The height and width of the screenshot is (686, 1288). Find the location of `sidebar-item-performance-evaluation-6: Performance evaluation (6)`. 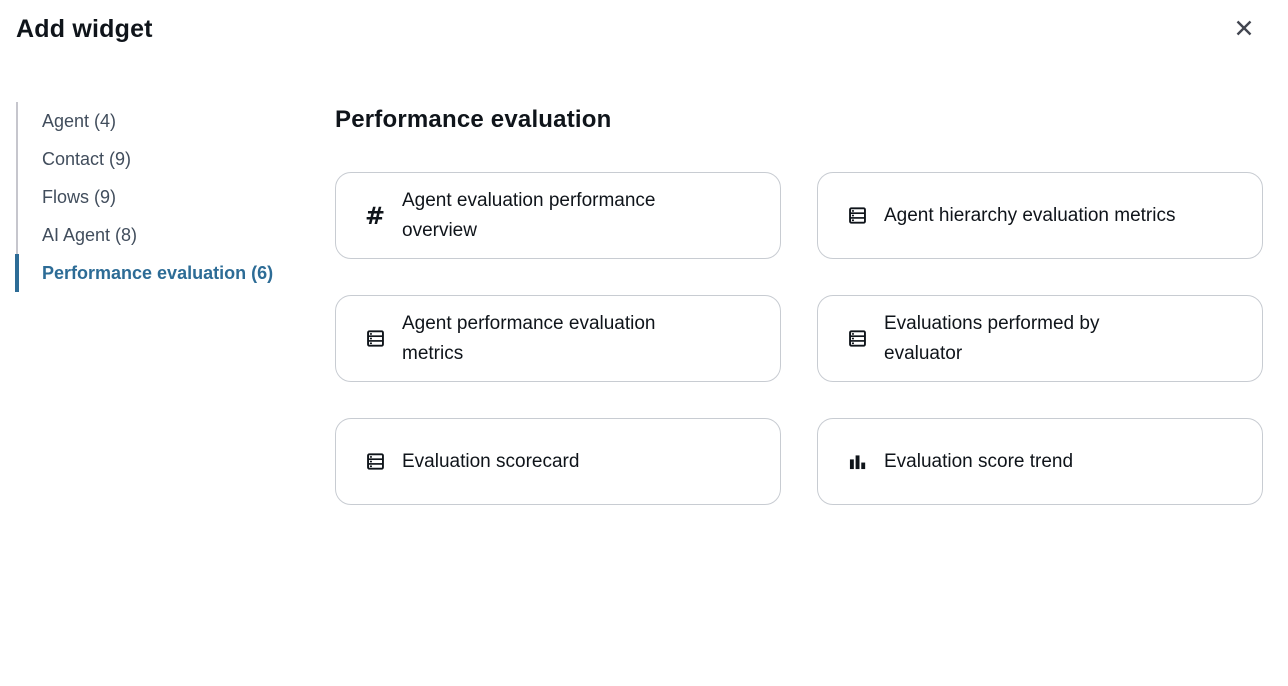

sidebar-item-performance-evaluation-6: Performance evaluation (6) is located at coordinates (174, 273).